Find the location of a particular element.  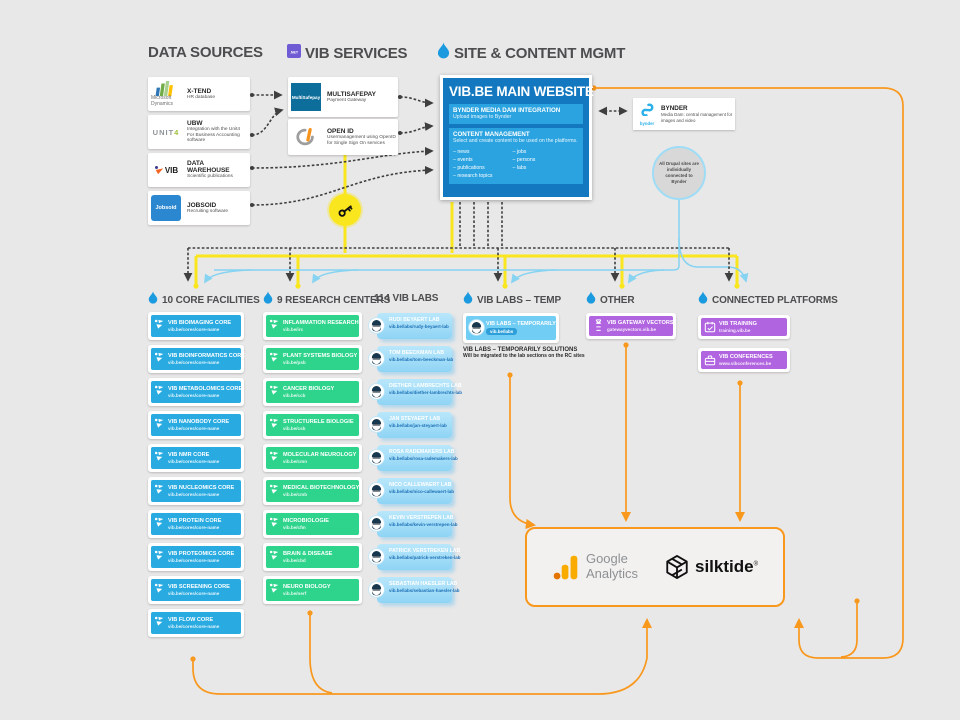

core-title: VIB SCREENING CORE is located at coordinates (199, 586).